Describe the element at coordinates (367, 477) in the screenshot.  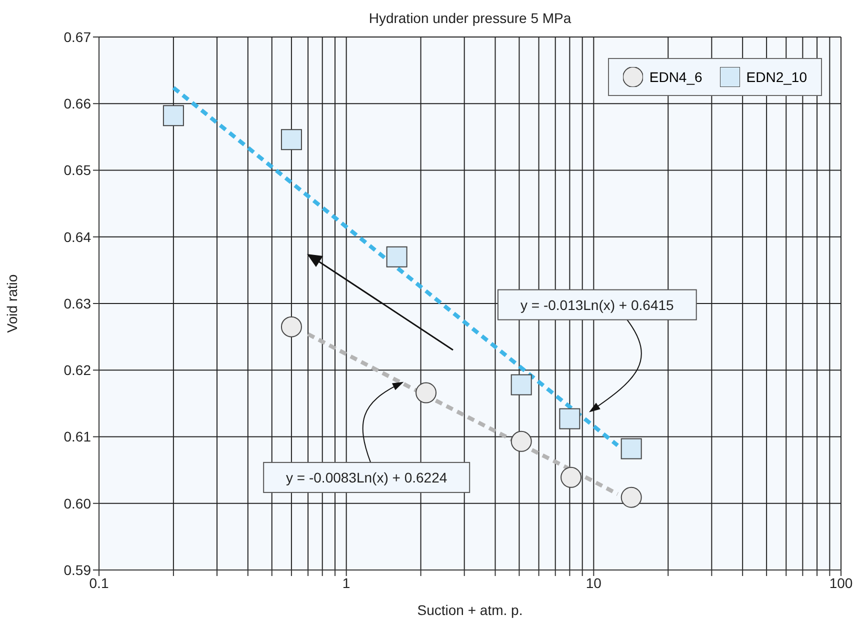
I see `annotation: y = -0.0083Ln(x) + 0.6224` at that location.